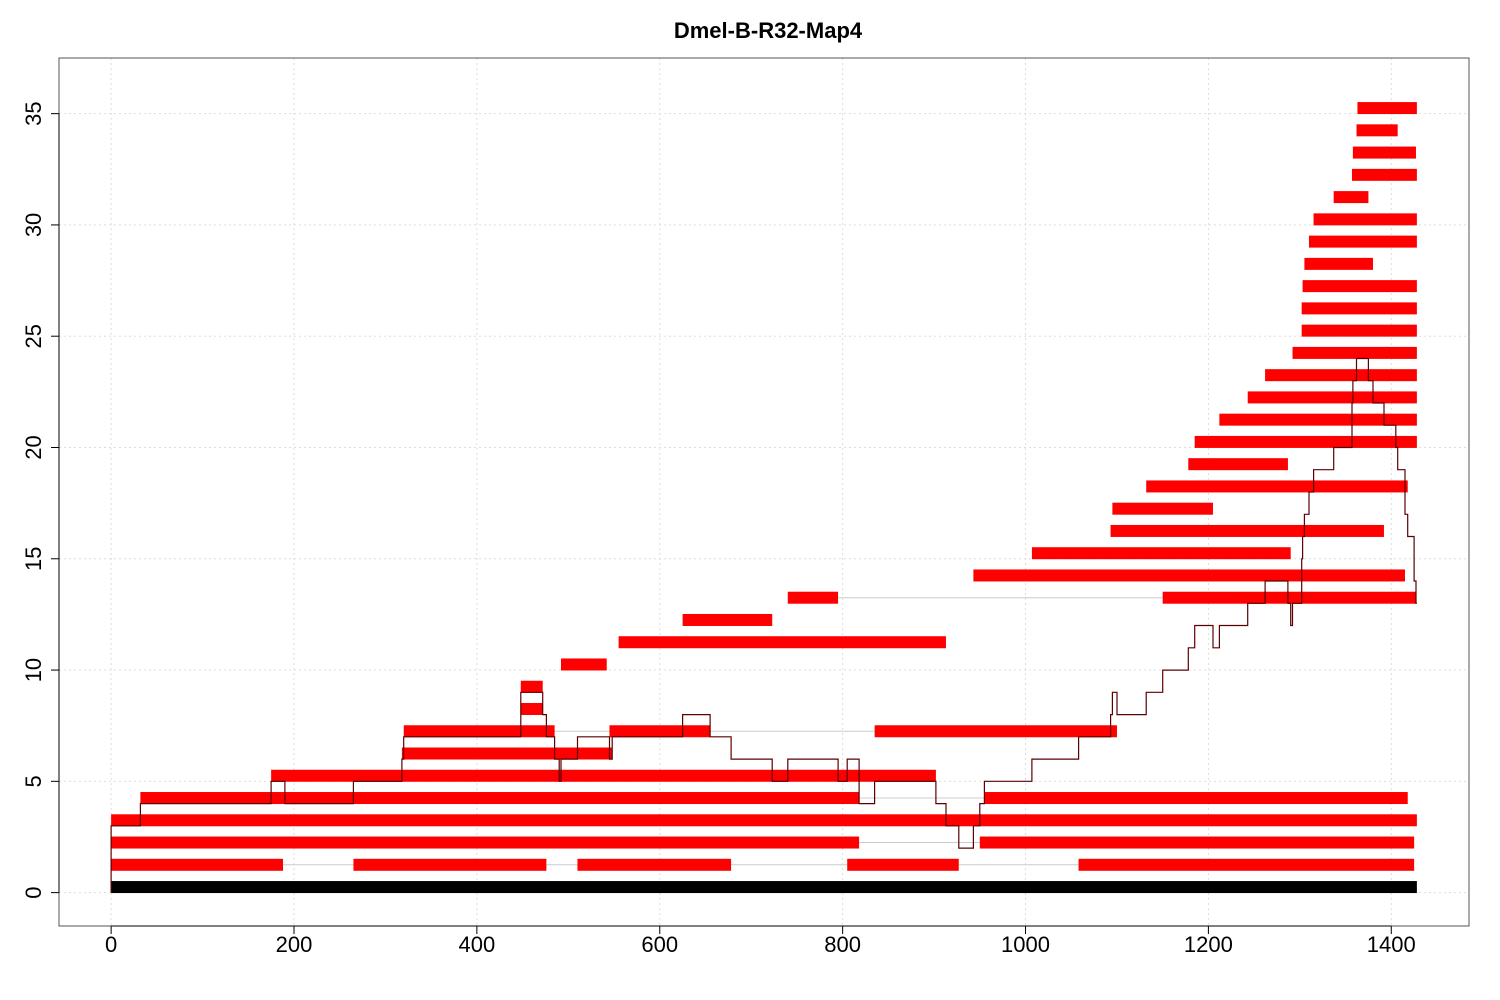 The width and height of the screenshot is (1500, 1000). Describe the element at coordinates (40, 500) in the screenshot. I see `y-axis: 0 5 10 15 20 25 30 35` at that location.